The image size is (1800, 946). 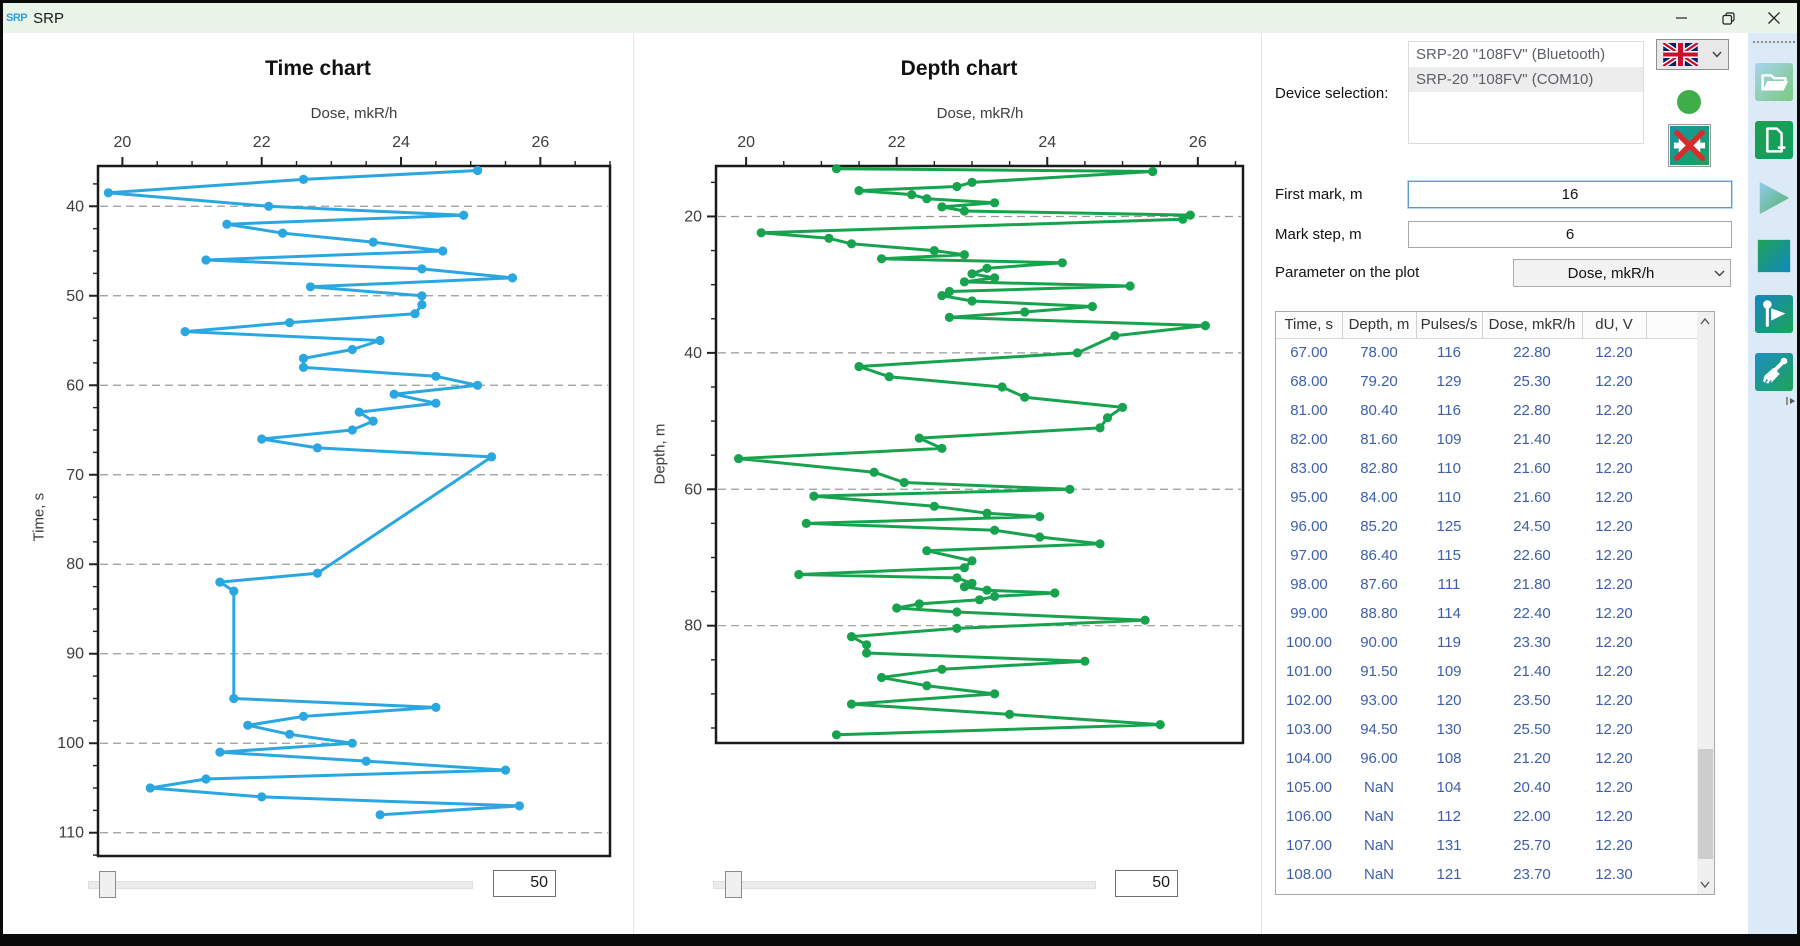 I want to click on disconnect-button, so click(x=1689, y=145).